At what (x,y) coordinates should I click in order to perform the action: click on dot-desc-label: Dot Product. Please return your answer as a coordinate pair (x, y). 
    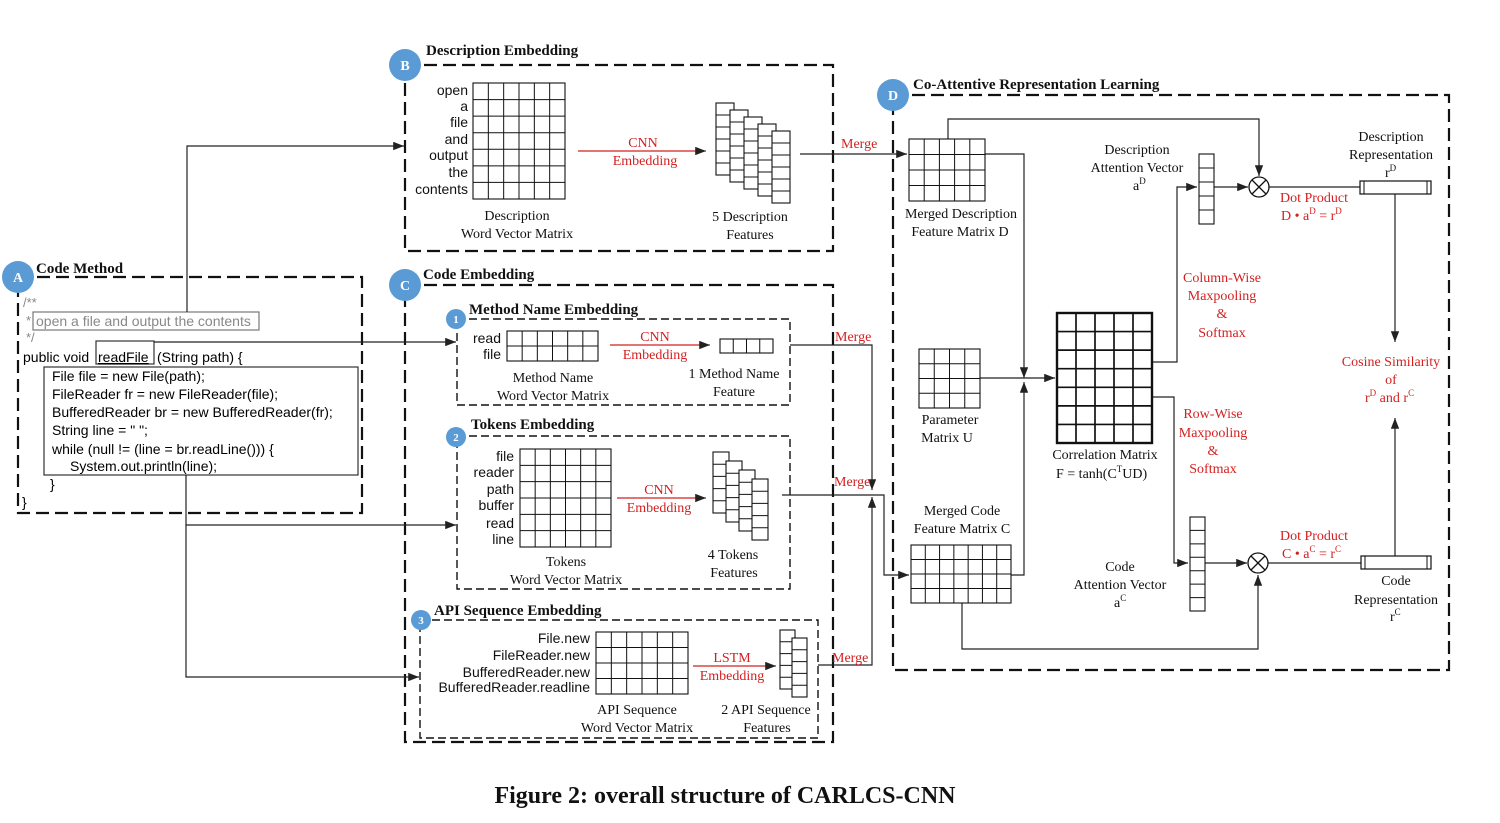
    Looking at the image, I should click on (1314, 198).